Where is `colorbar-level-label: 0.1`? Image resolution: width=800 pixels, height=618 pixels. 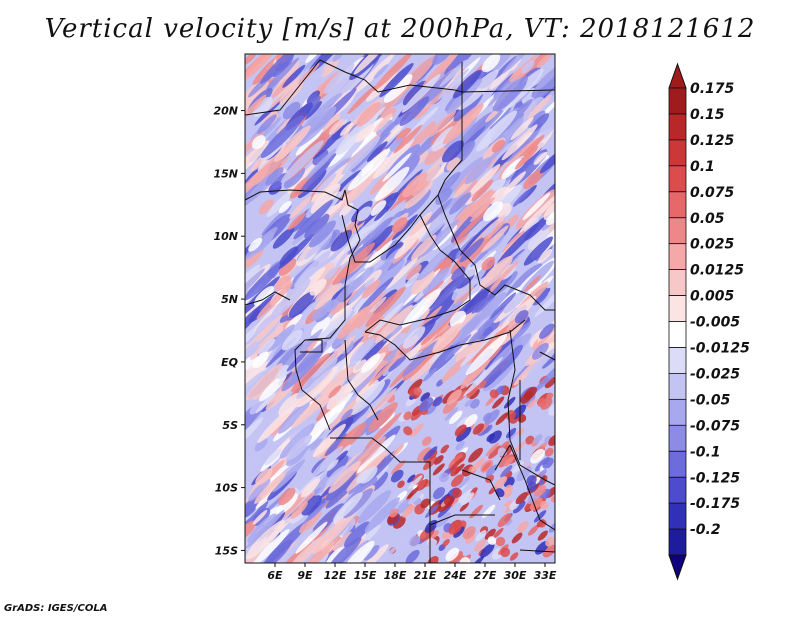 colorbar-level-label: 0.1 is located at coordinates (702, 167).